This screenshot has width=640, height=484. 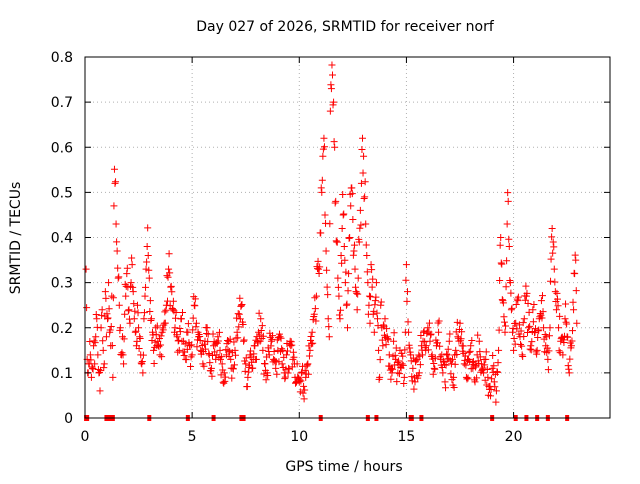 What do you see at coordinates (192, 437) in the screenshot?
I see `x-tick-label: 5` at bounding box center [192, 437].